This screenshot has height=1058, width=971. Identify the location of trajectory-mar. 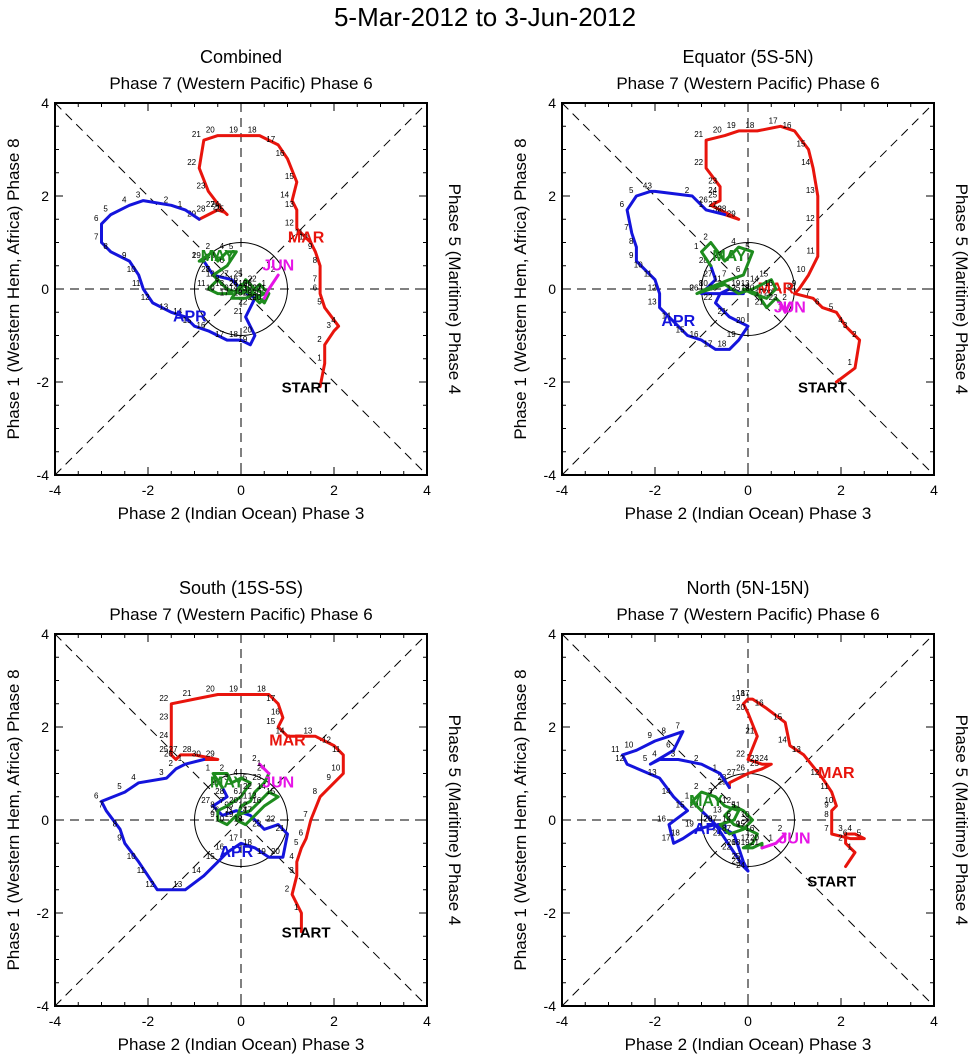
(783, 254).